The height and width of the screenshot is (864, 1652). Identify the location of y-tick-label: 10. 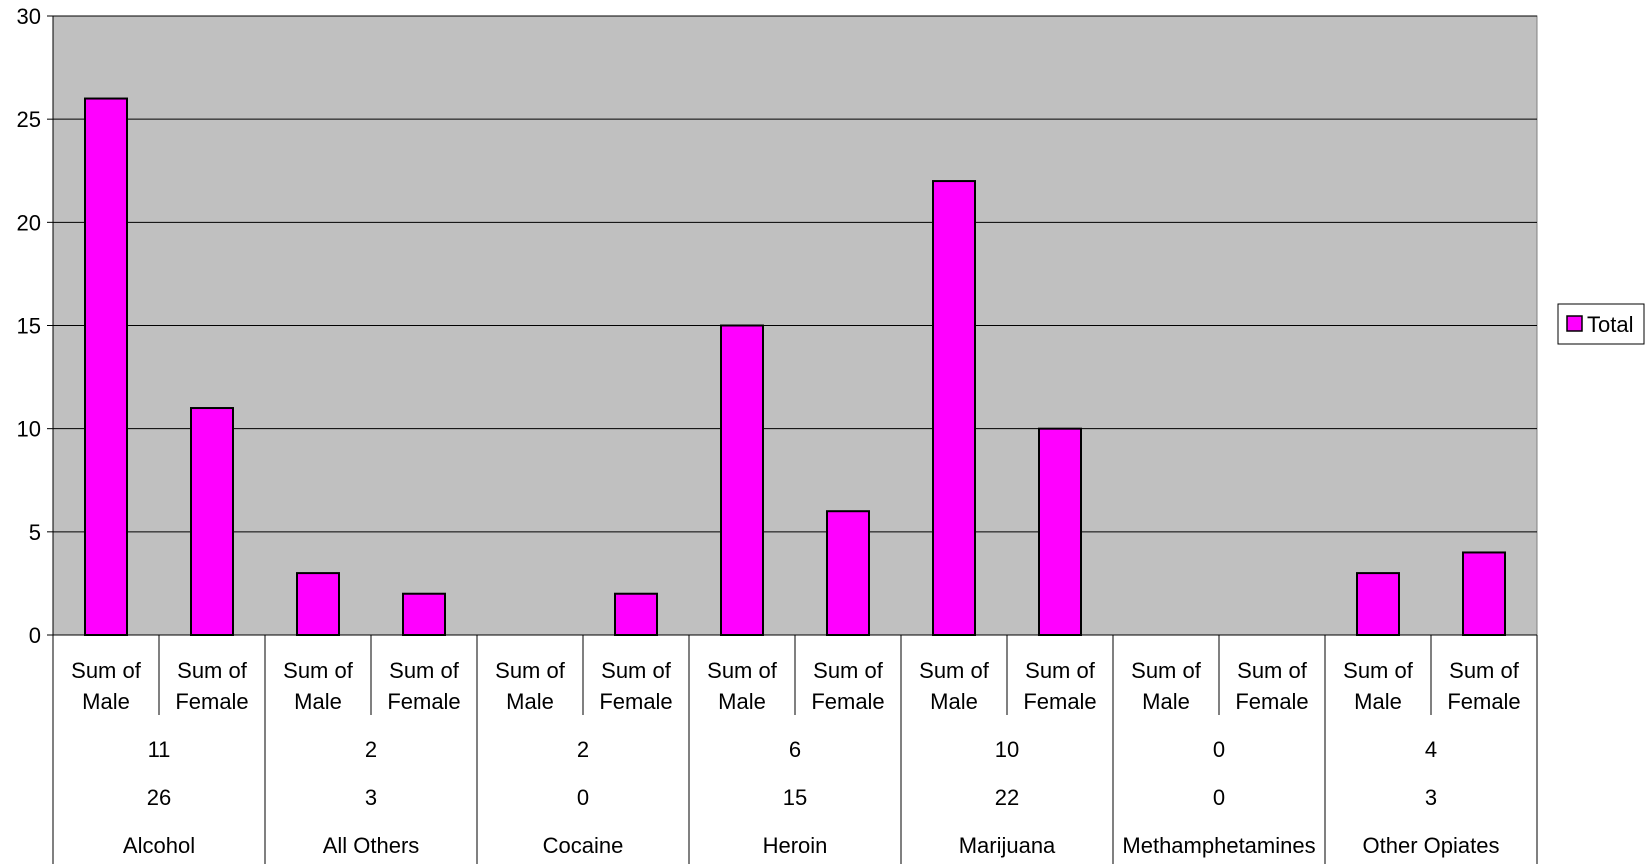
(29, 429).